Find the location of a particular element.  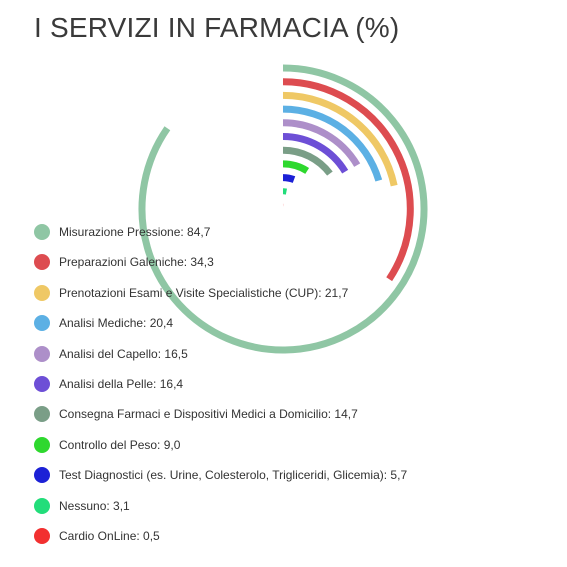

legend-label: Analisi Mediche: 20,4 is located at coordinates (116, 323).